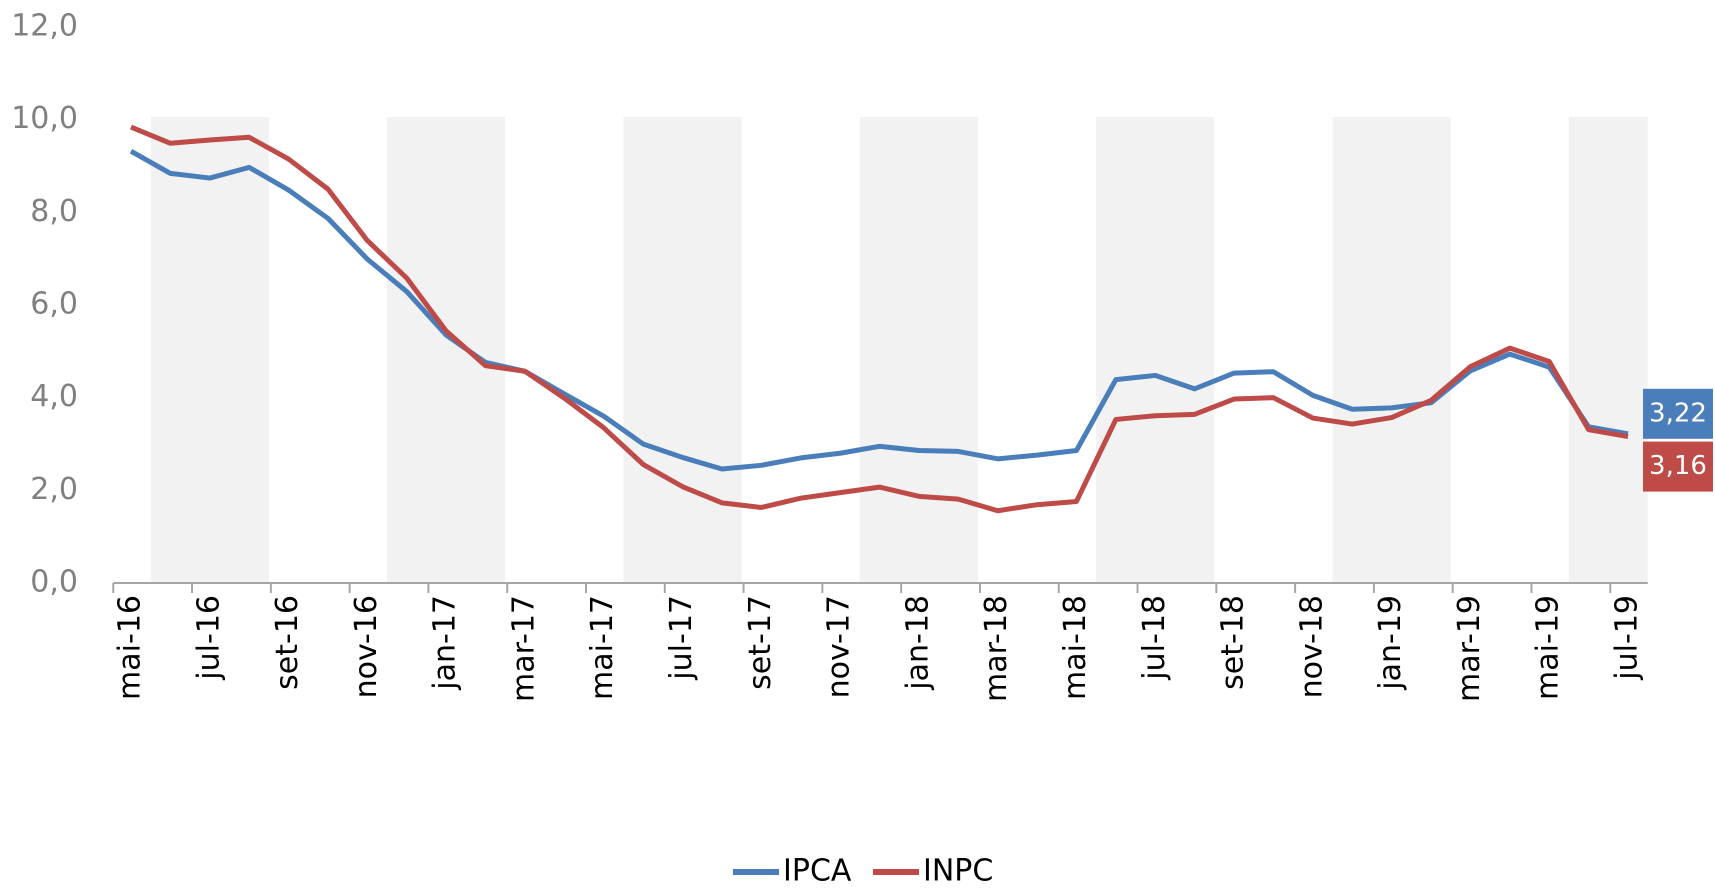 This screenshot has height=890, width=1715. I want to click on x-tick-label: nov-17, so click(839, 646).